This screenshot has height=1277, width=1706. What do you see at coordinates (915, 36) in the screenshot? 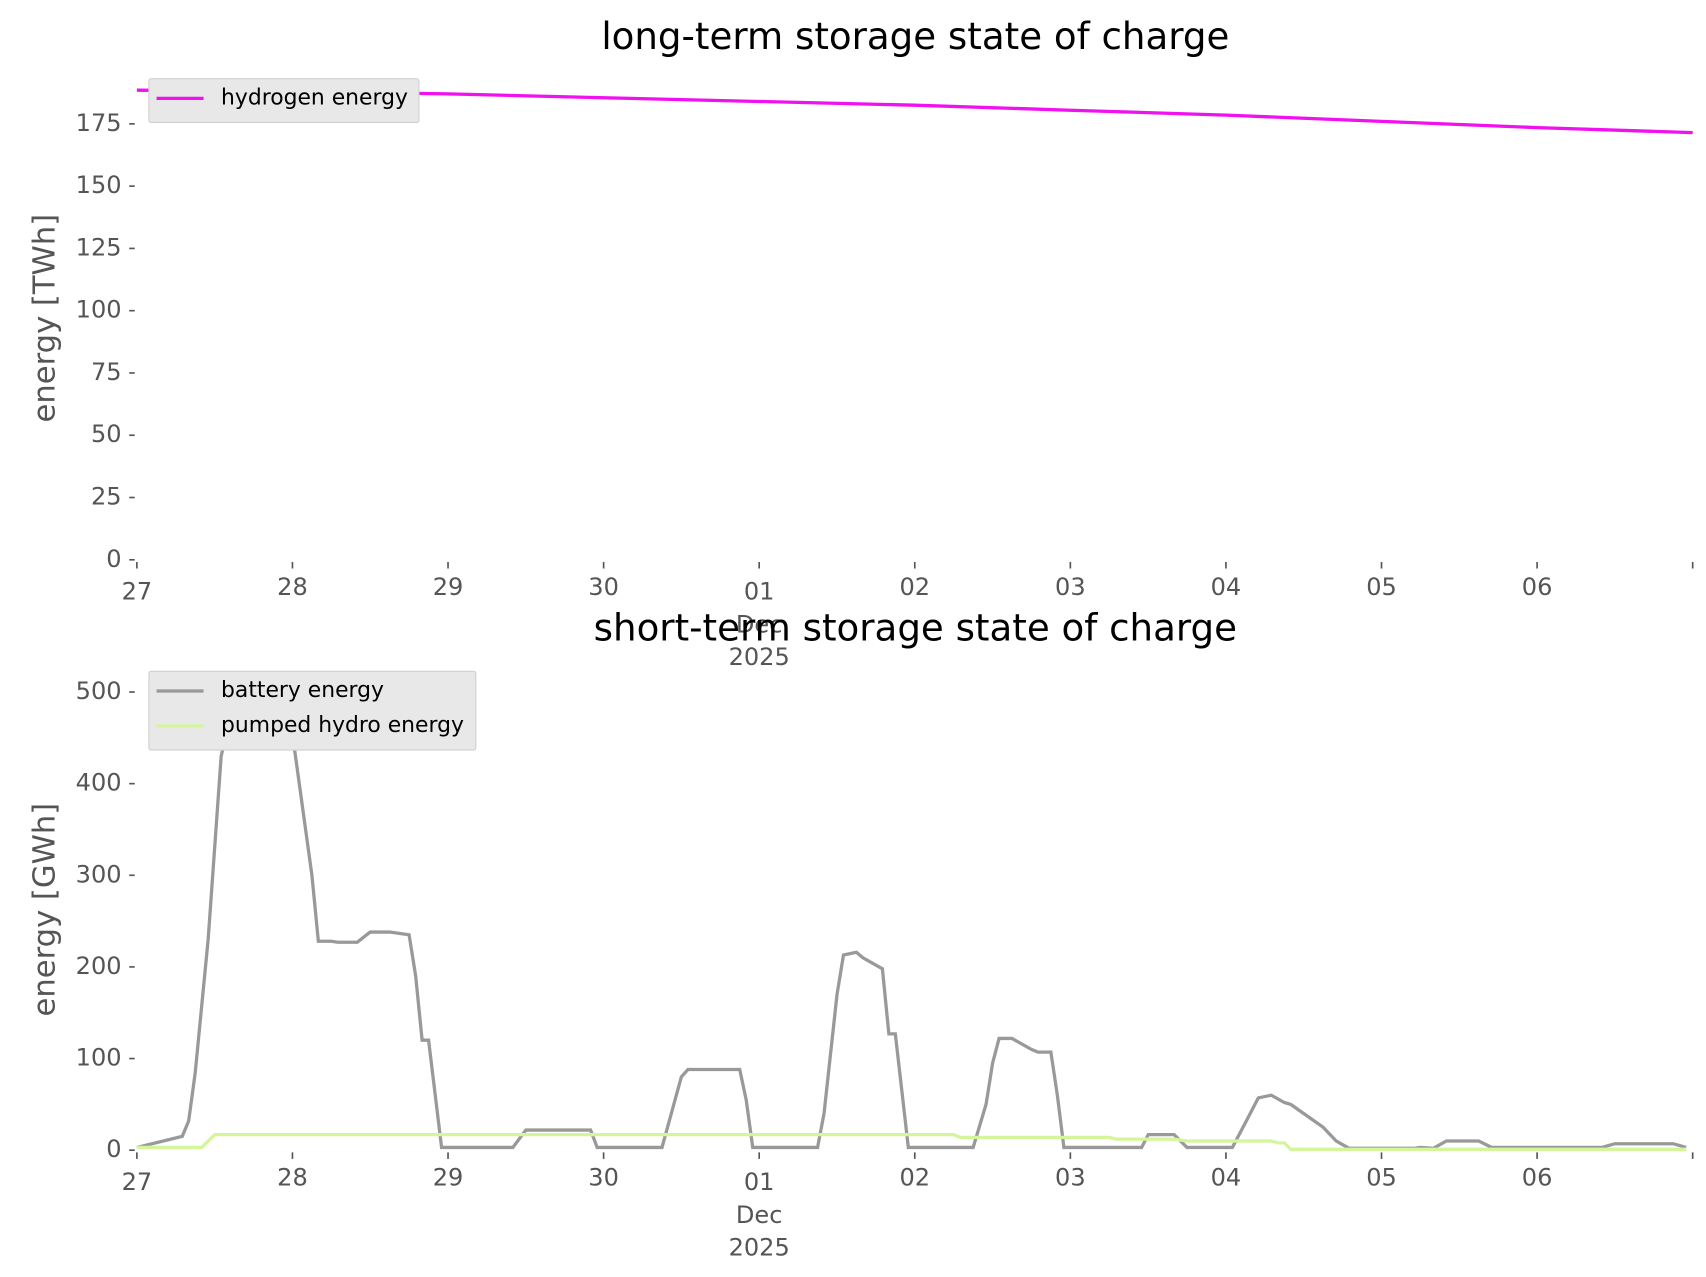
I see `chart-title: long-term storage state of charge` at bounding box center [915, 36].